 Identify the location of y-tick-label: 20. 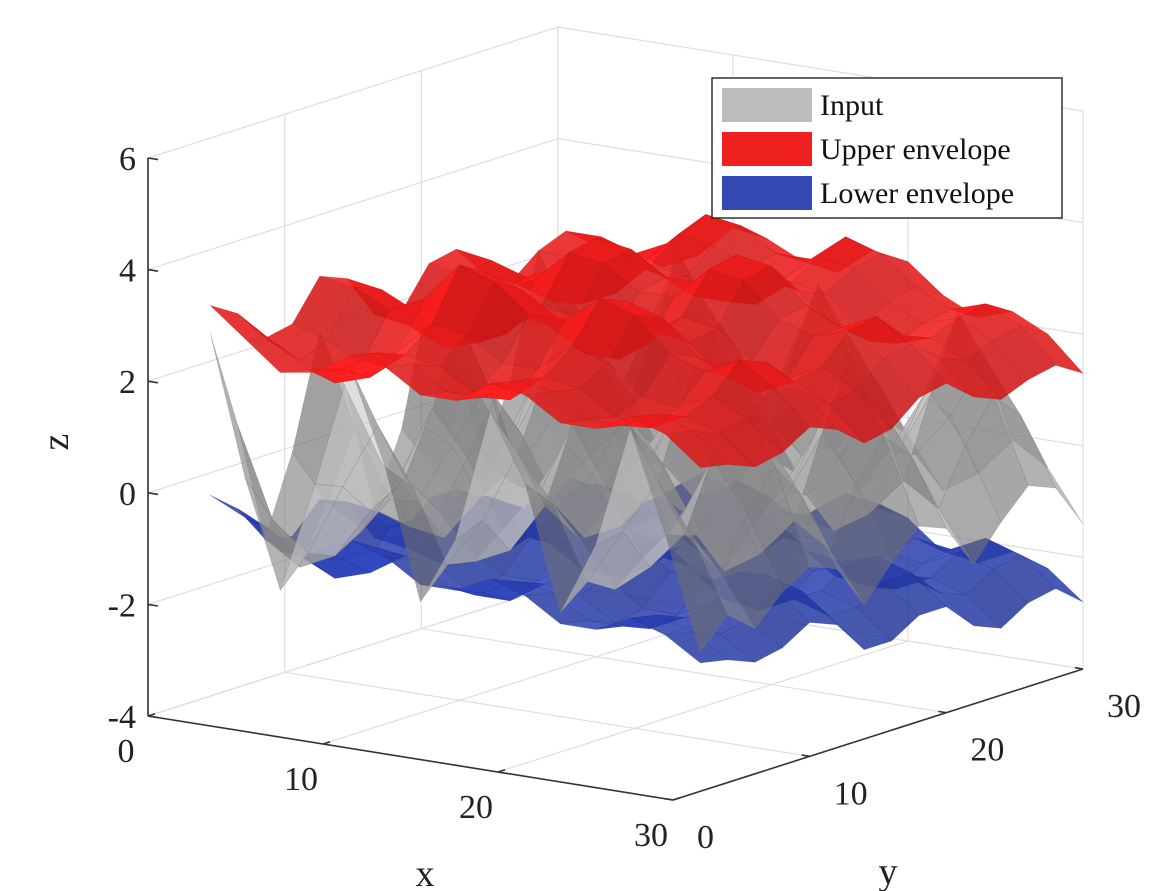
(987, 750).